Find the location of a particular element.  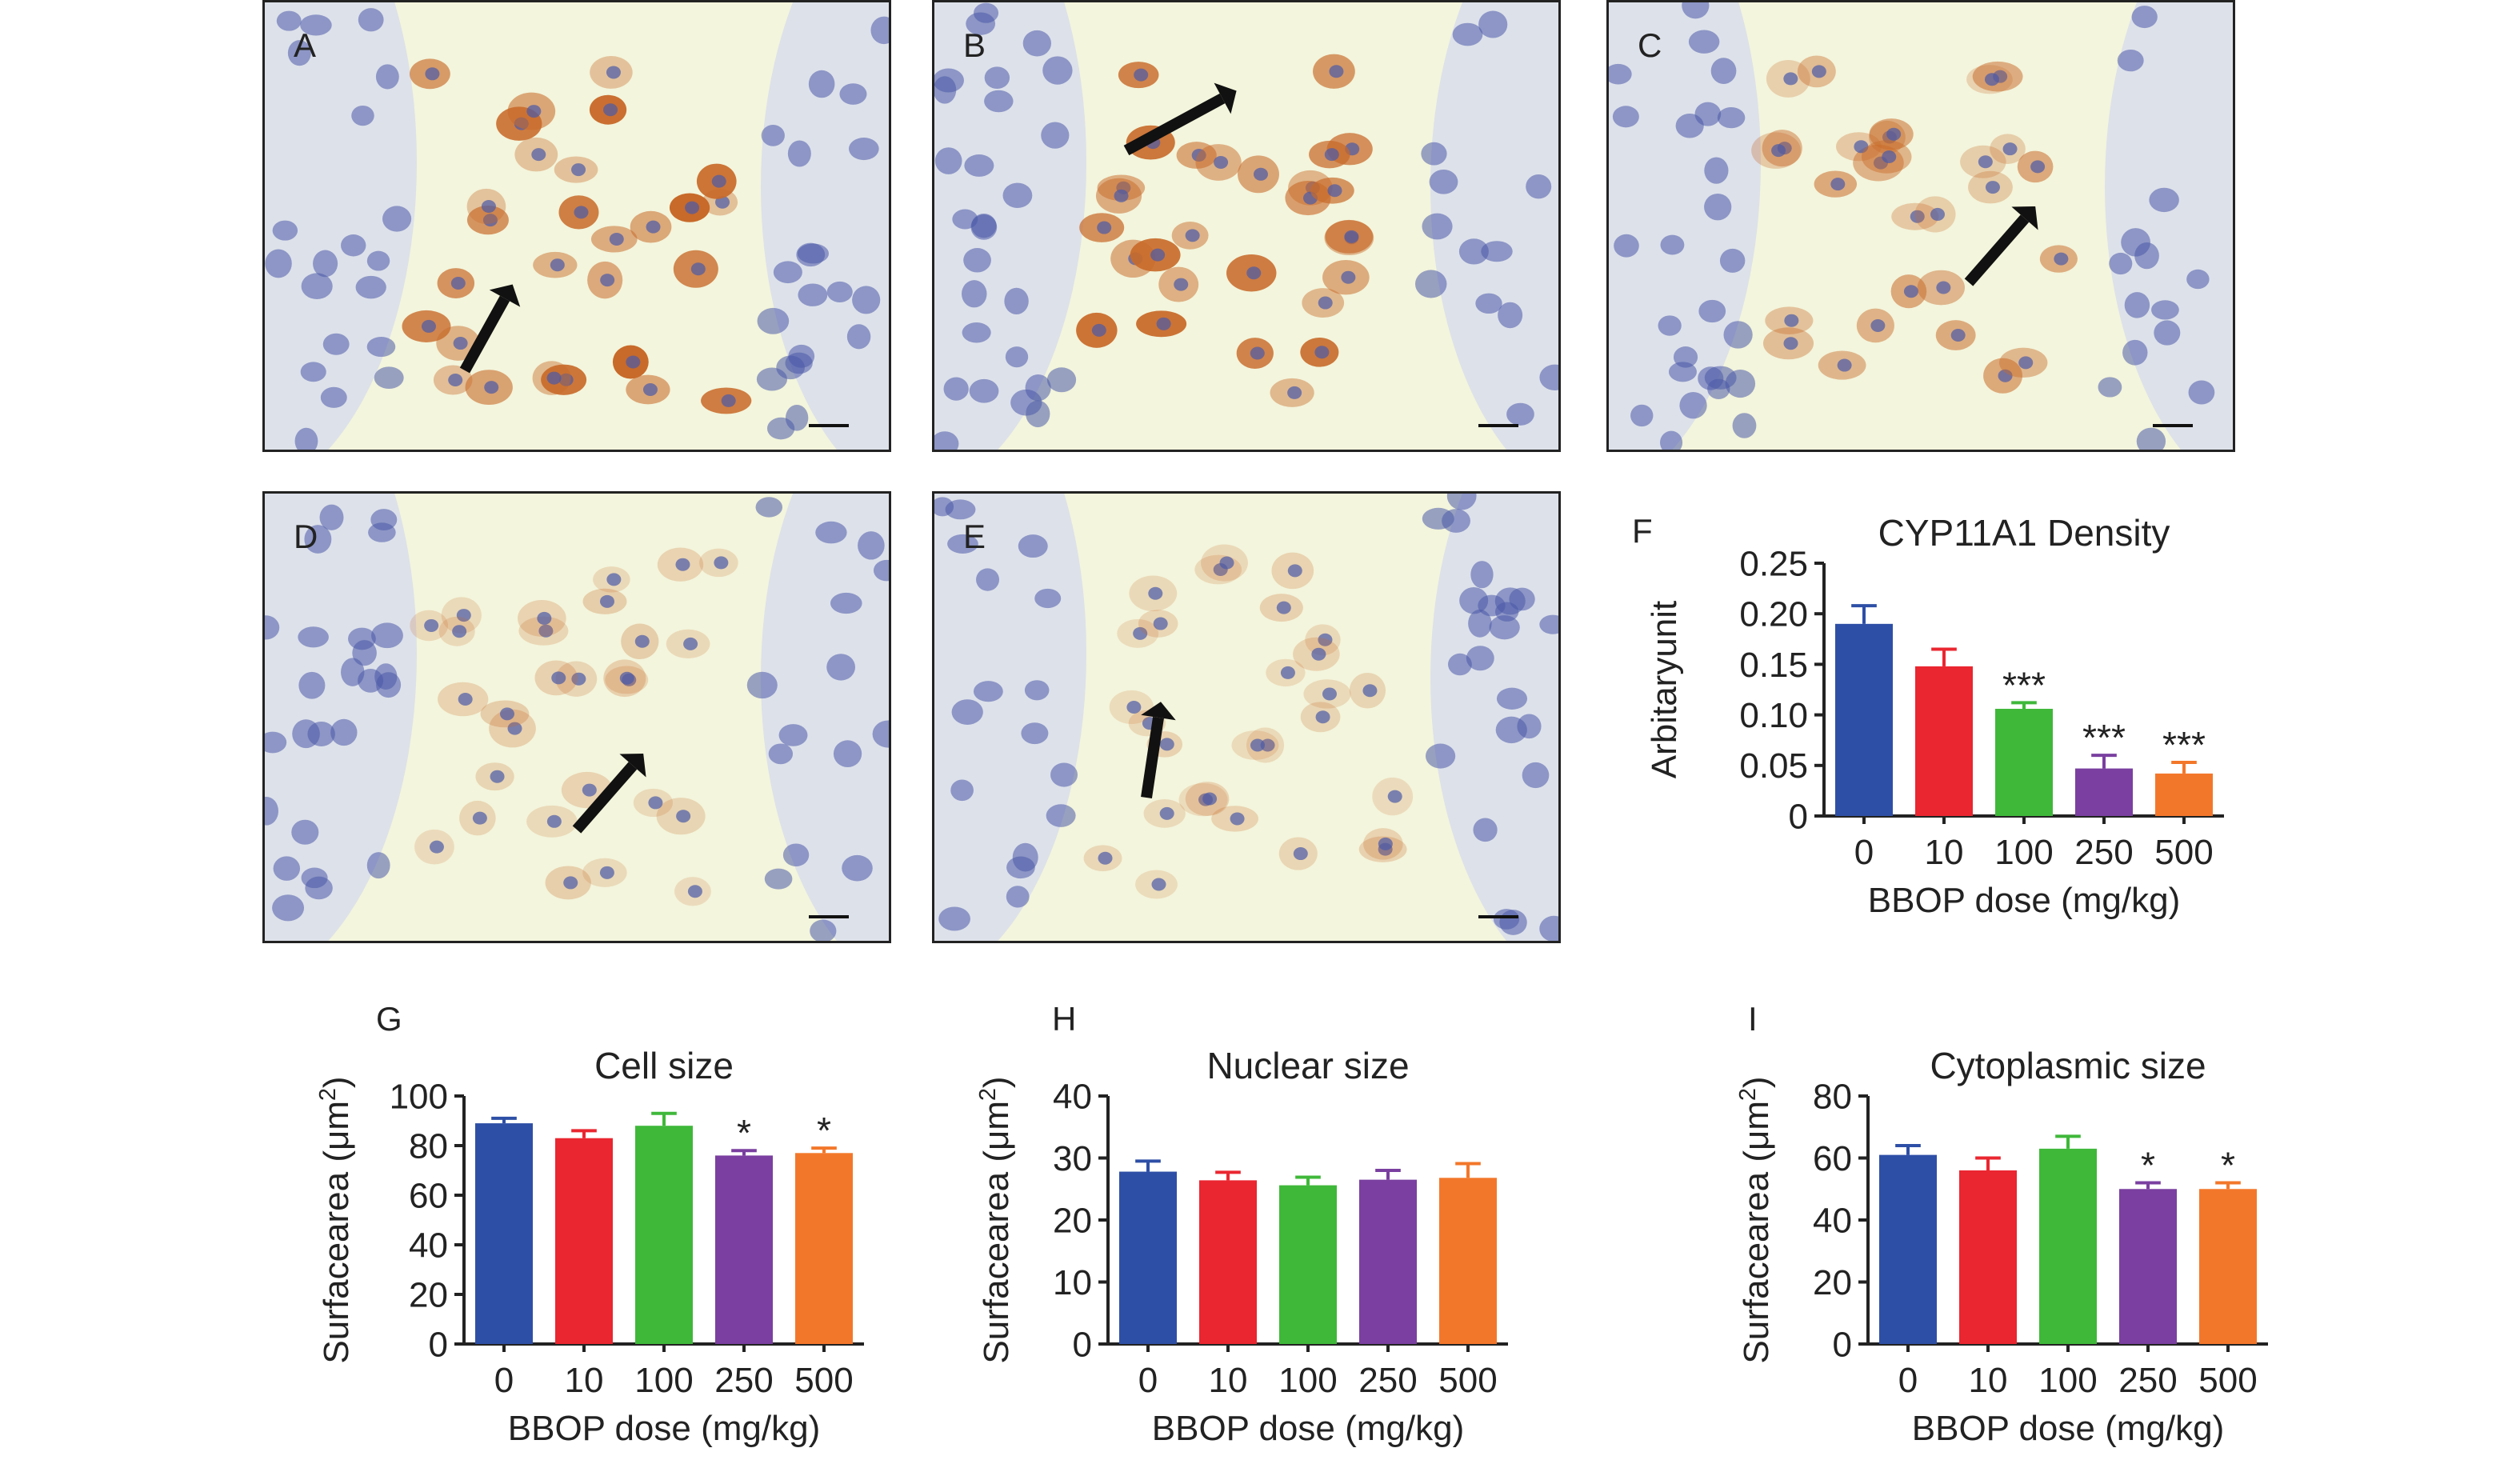

x-axis-label: BBOP dose (mg/kg) is located at coordinates (1308, 1428).